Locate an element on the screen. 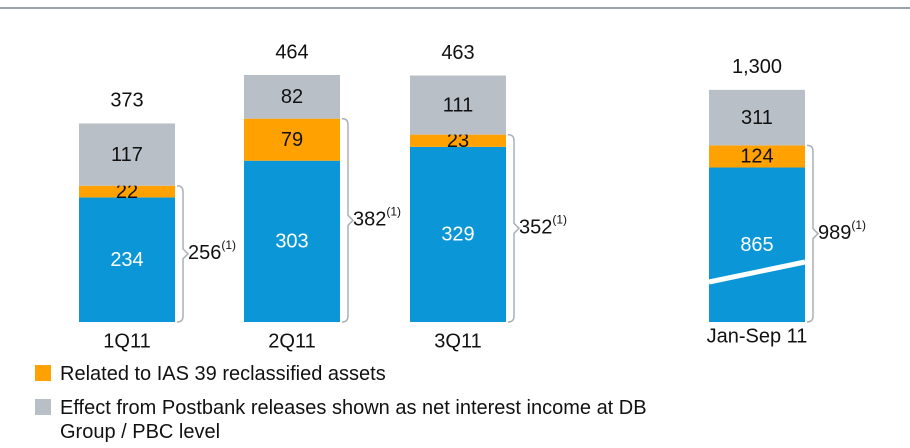  segment-label: 311 is located at coordinates (757, 118).